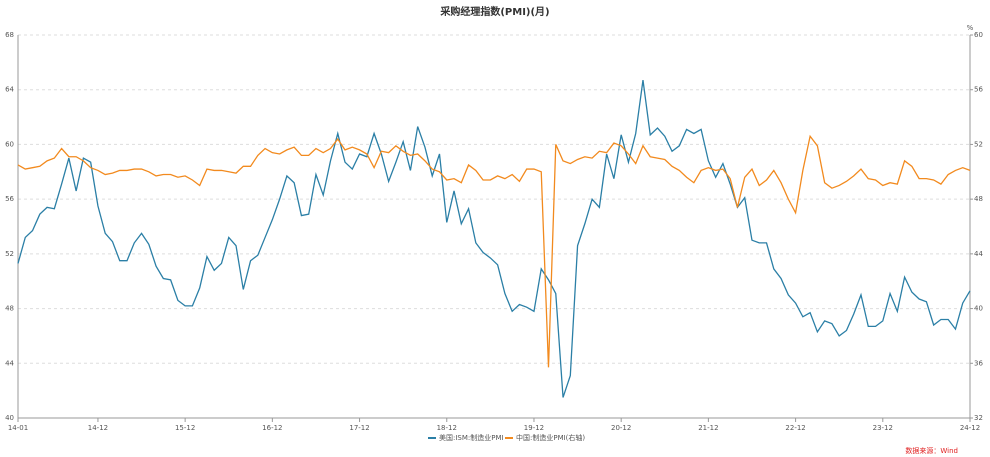 The height and width of the screenshot is (457, 990). What do you see at coordinates (9, 35) in the screenshot?
I see `y-tick-label: 68` at bounding box center [9, 35].